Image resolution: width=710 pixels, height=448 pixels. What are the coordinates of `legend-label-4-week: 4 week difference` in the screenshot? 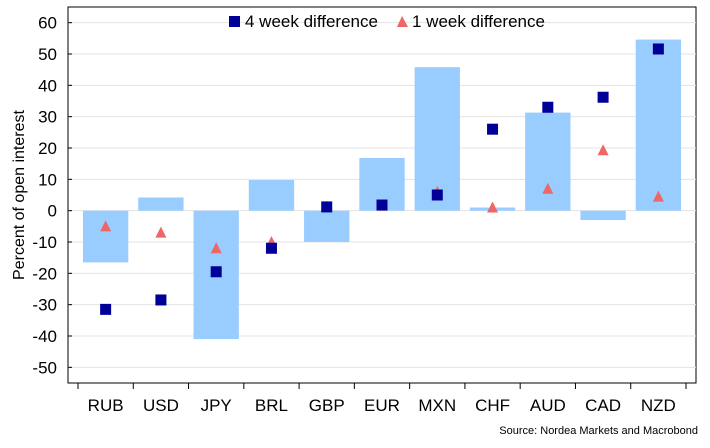 It's located at (311, 21).